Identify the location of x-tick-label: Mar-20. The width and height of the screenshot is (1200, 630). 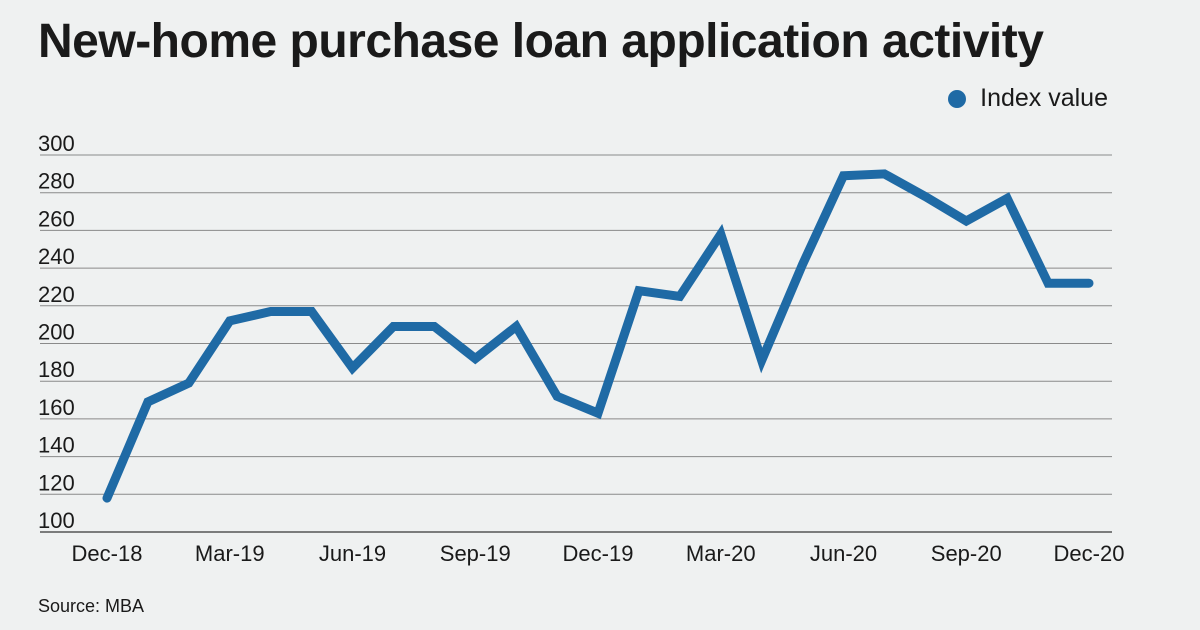
(721, 553).